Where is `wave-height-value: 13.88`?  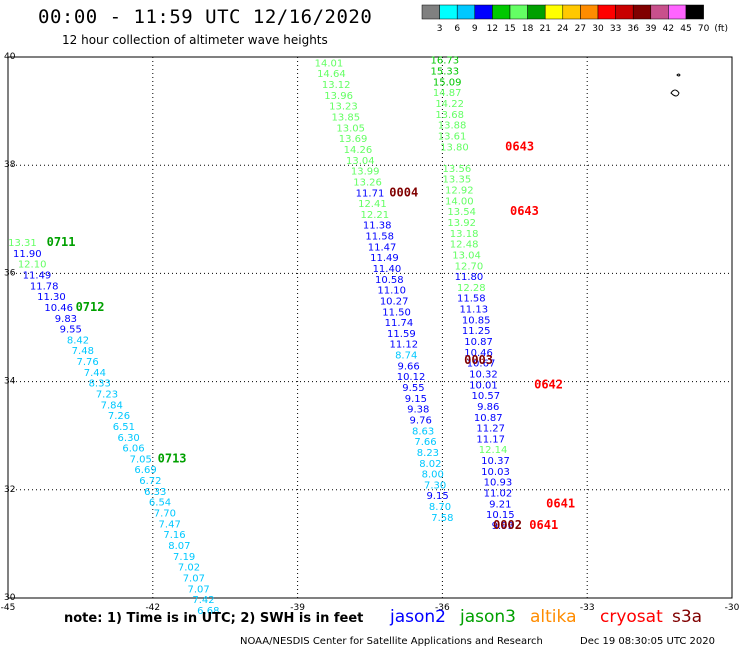 wave-height-value: 13.88 is located at coordinates (452, 126).